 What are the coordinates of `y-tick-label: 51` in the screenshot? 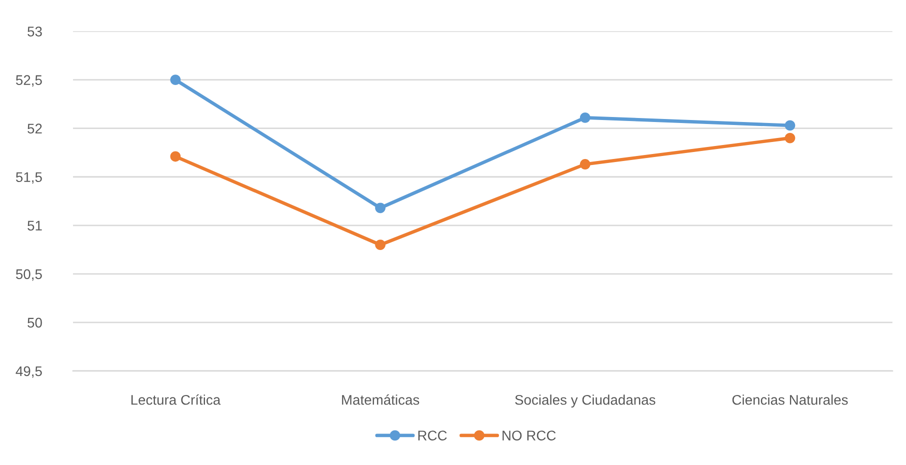 It's located at (35, 225).